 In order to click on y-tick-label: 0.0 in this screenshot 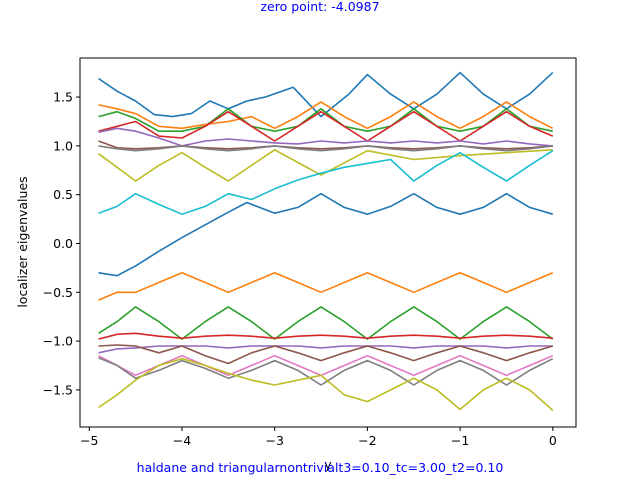, I will do `click(63, 243)`.